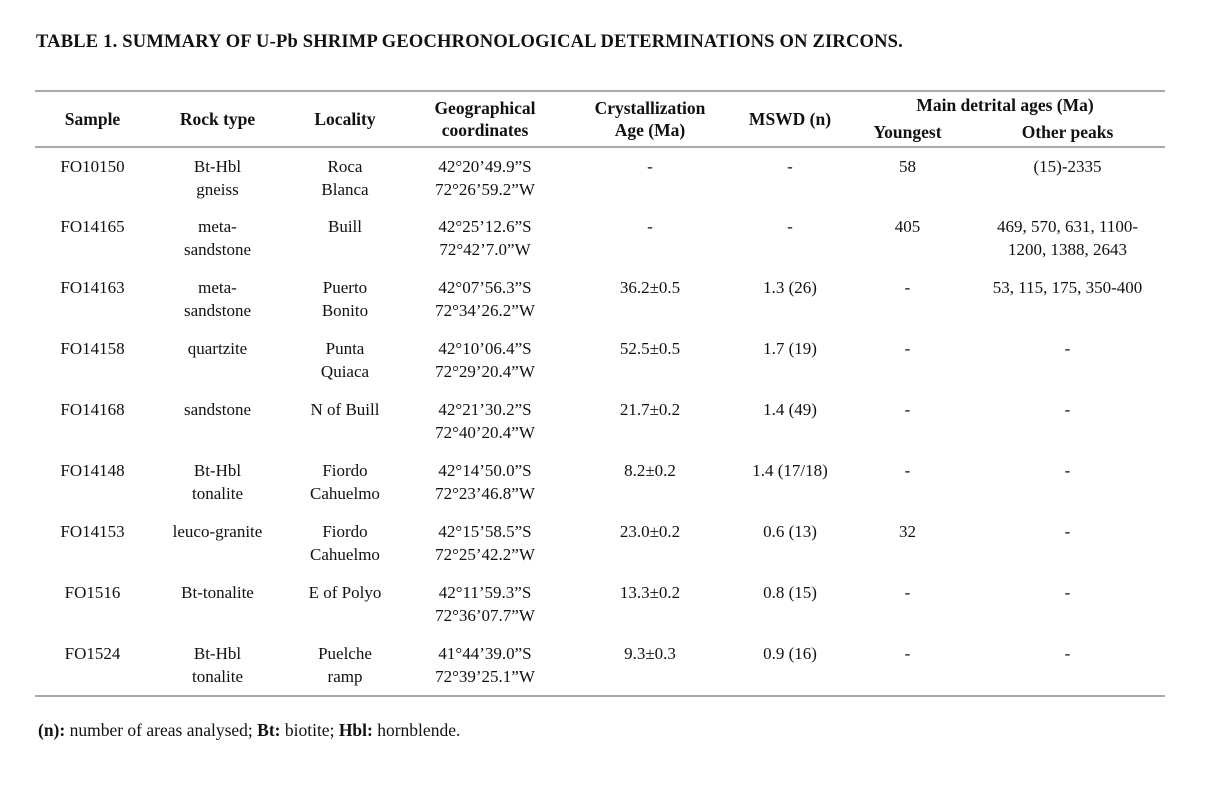 This screenshot has height=788, width=1210. What do you see at coordinates (485, 238) in the screenshot?
I see `cell-coordinates: 42°25’12.6”S 72°42’7.0”W` at bounding box center [485, 238].